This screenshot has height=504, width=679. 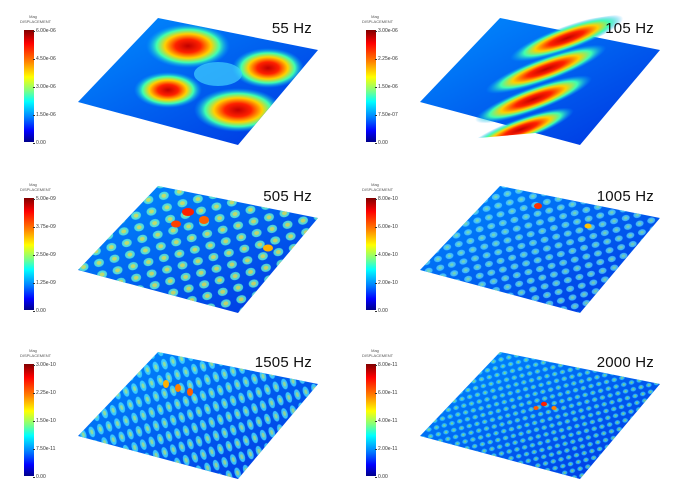 I want to click on tick-label: 6.00e-11, so click(x=386, y=393).